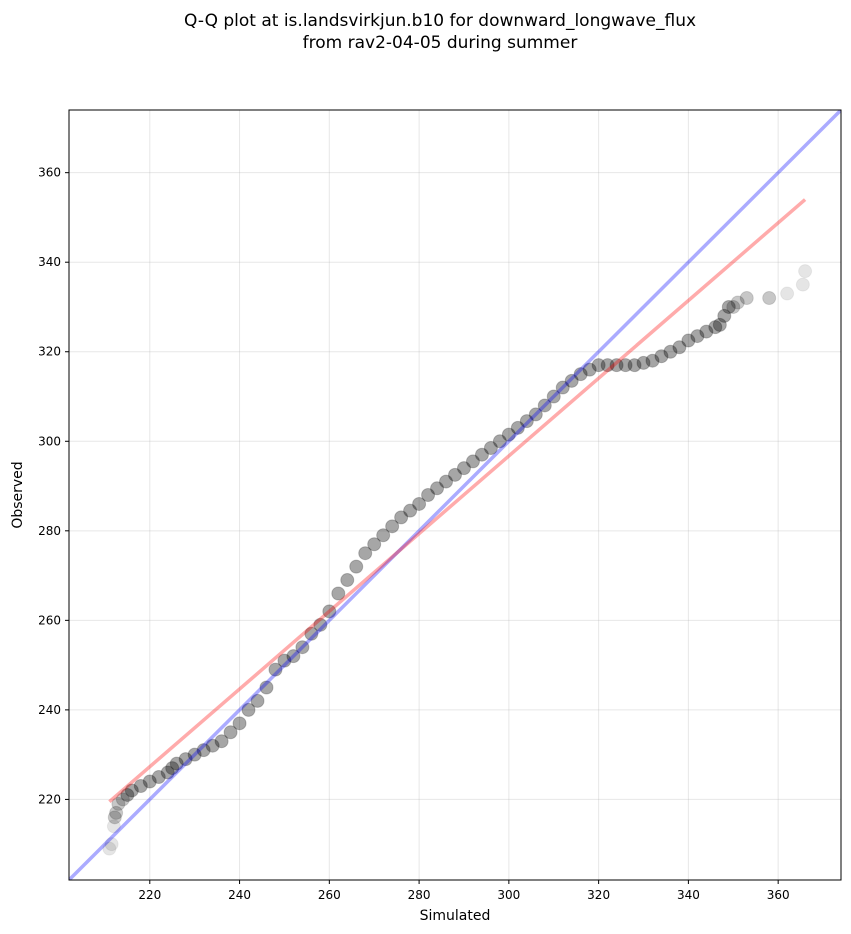 The width and height of the screenshot is (851, 934). Describe the element at coordinates (239, 895) in the screenshot. I see `x-tick-label: 240` at that location.